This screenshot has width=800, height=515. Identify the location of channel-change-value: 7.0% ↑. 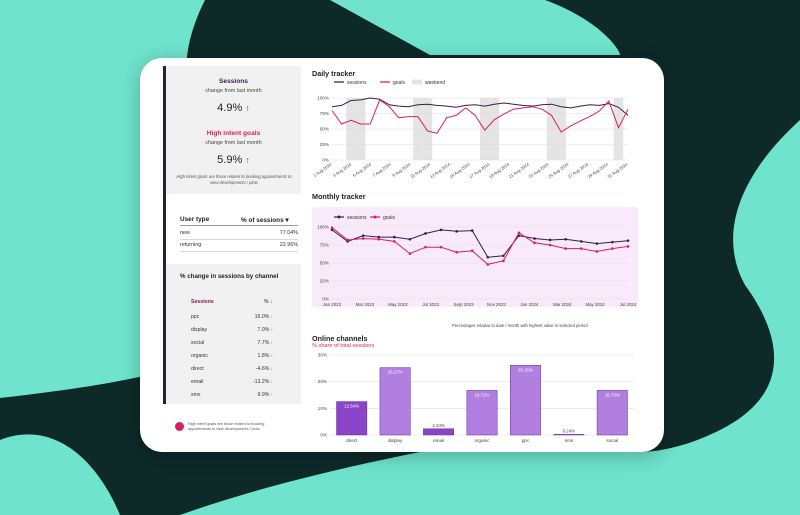
(265, 330).